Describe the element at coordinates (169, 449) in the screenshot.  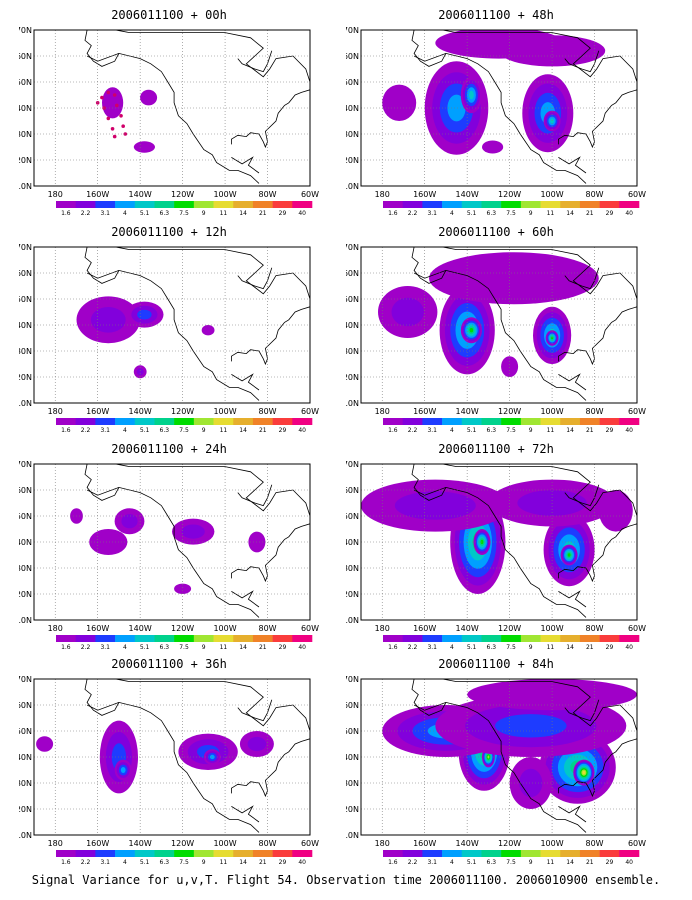
I see `panel-title: 2006011100 + 24h` at that location.